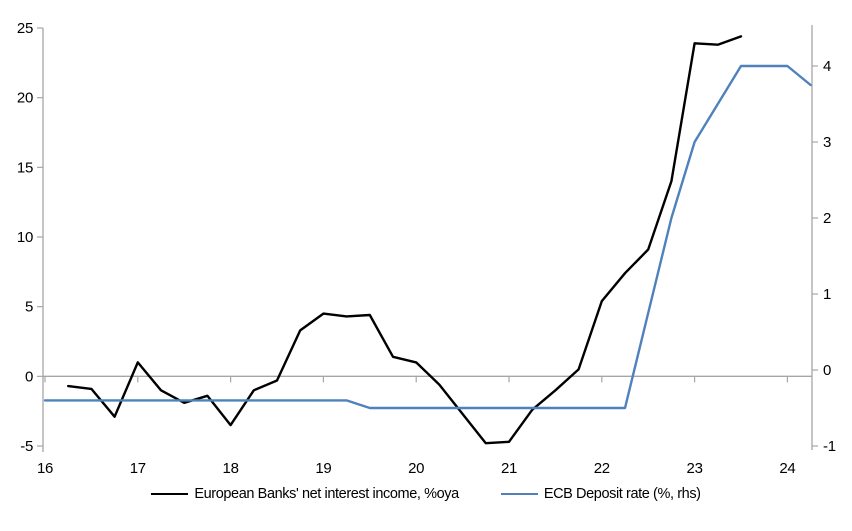 The width and height of the screenshot is (852, 531). I want to click on x-axis-tick-label: 16, so click(45, 468).